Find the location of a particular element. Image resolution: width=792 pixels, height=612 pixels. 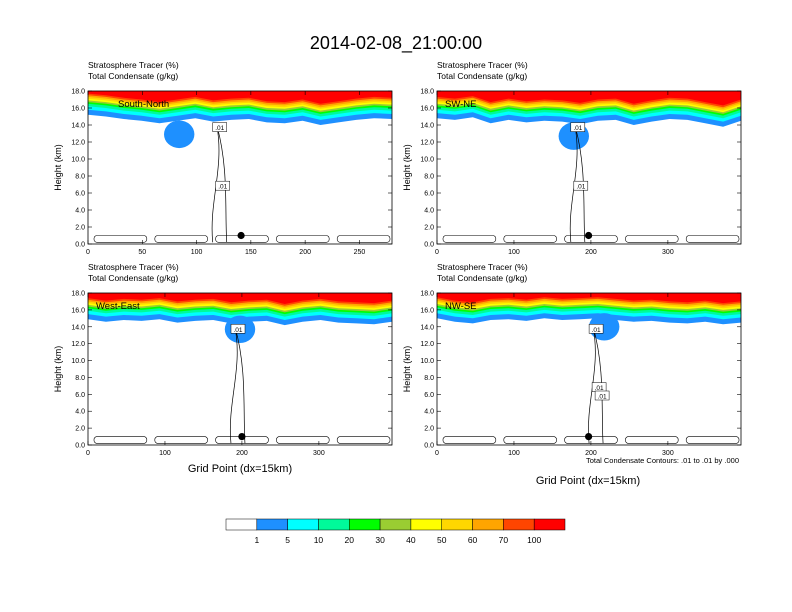

y-axis-label: Height (km) is located at coordinates (407, 167).